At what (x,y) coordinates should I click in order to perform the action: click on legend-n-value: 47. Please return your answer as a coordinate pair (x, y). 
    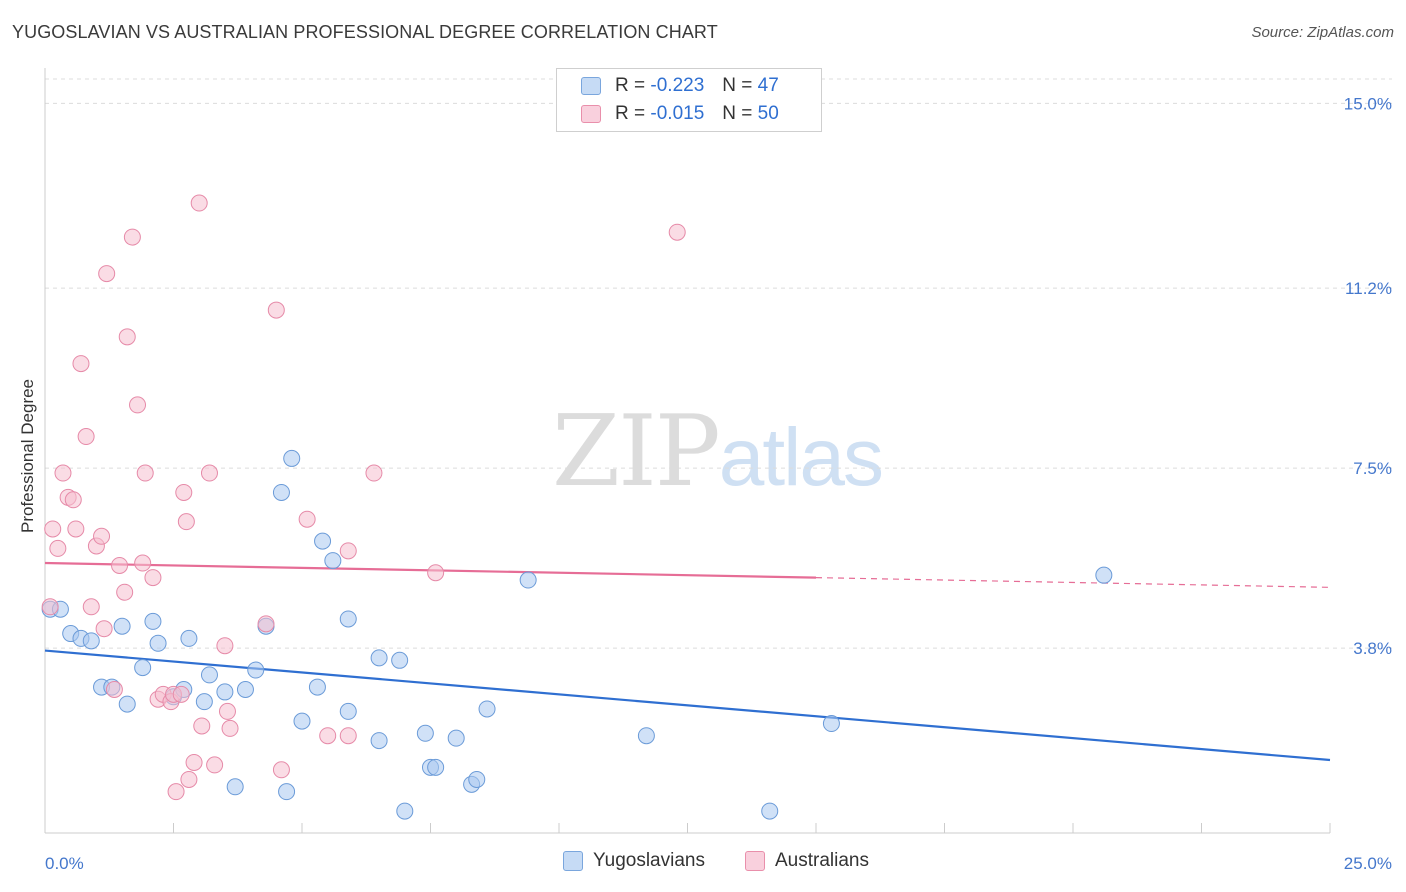
    Looking at the image, I should click on (768, 85).